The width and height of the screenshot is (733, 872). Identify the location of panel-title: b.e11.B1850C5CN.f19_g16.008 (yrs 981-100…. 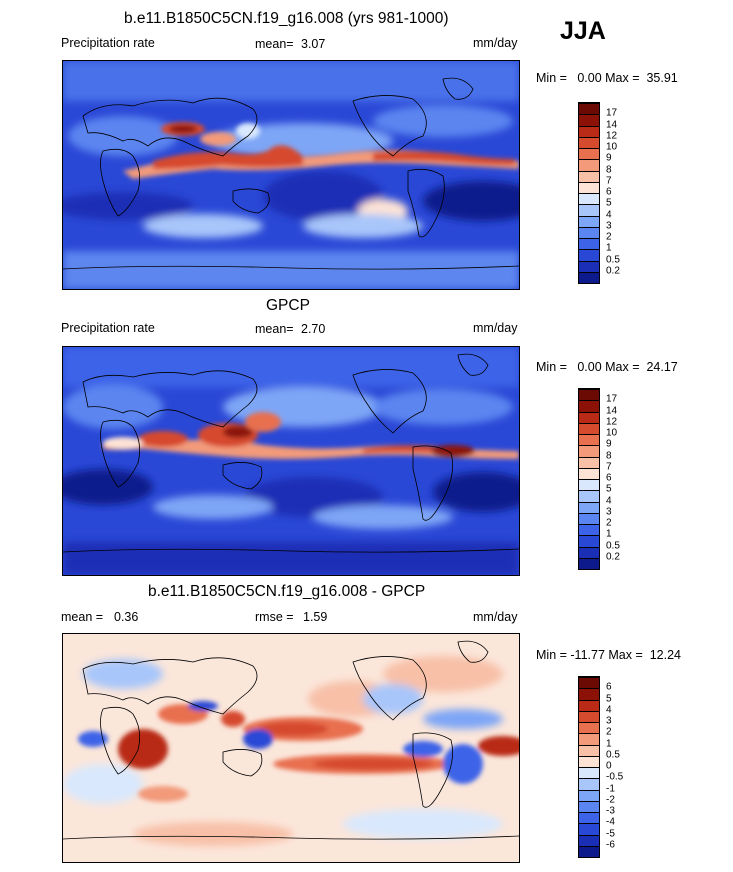
(286, 18).